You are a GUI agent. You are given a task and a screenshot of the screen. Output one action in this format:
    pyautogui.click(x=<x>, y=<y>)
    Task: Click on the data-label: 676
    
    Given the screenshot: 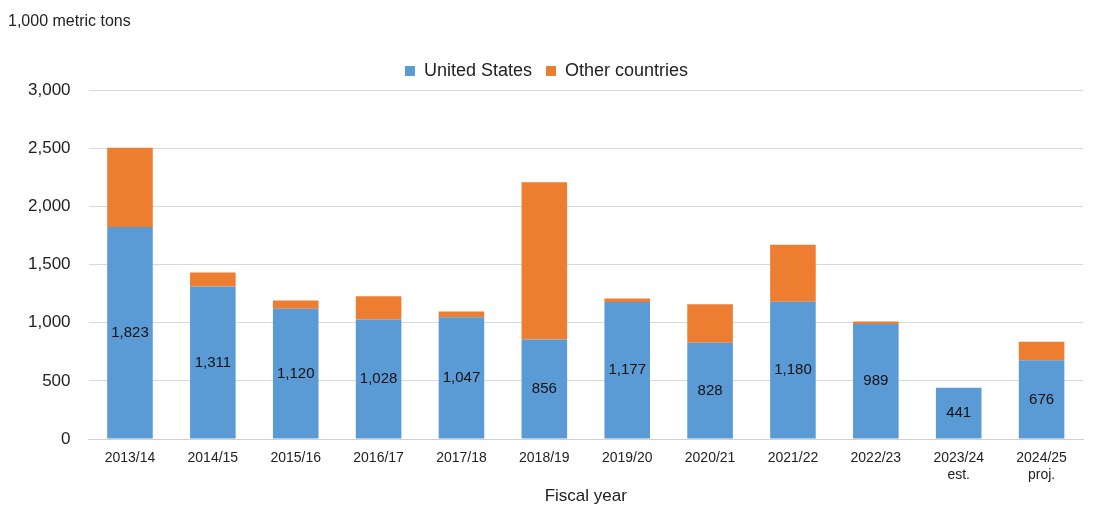 What is the action you would take?
    pyautogui.click(x=1042, y=398)
    